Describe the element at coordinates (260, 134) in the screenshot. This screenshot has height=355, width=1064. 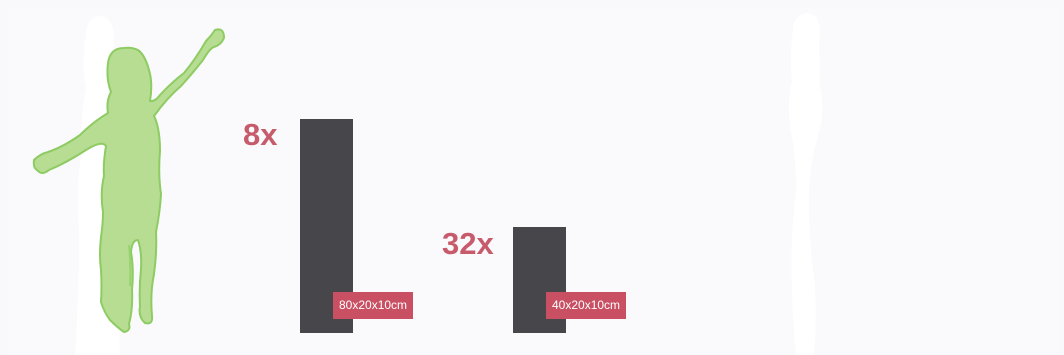
I see `count-label-large: 8x` at that location.